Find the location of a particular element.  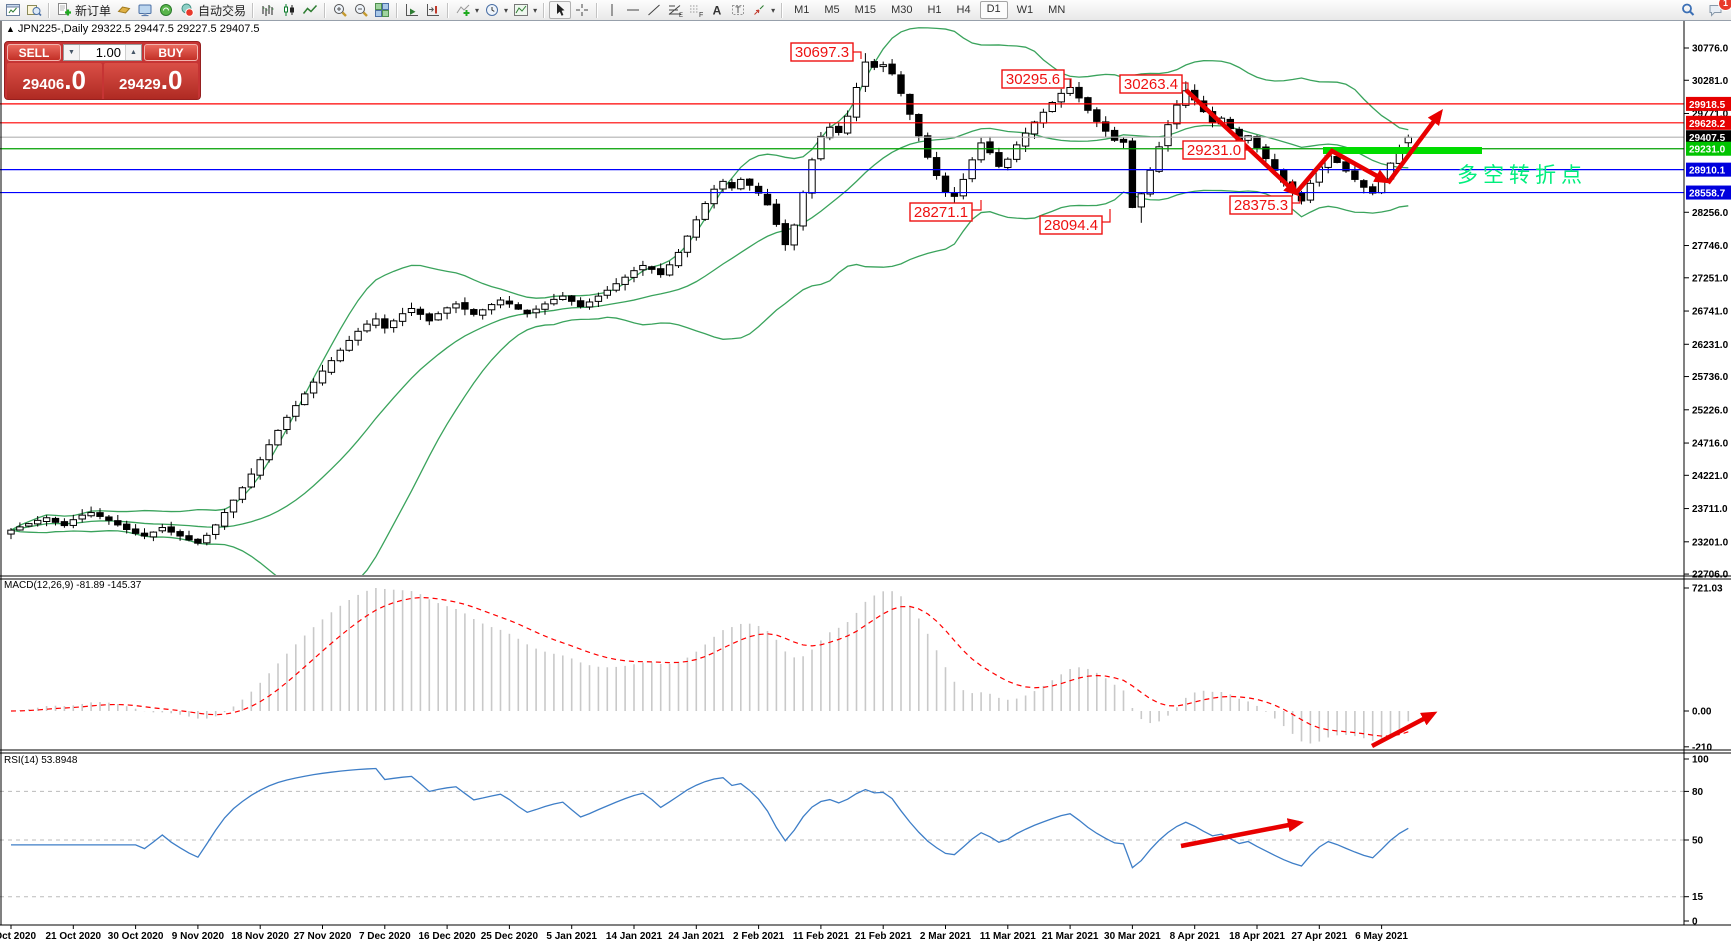

buy-price: 29429.0 is located at coordinates (150, 81).